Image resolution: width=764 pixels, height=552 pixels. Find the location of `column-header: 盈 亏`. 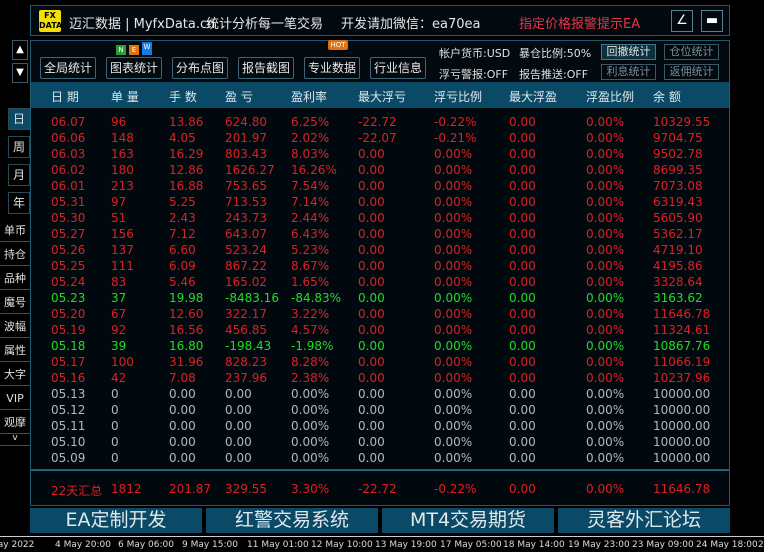

column-header: 盈 亏 is located at coordinates (239, 97).